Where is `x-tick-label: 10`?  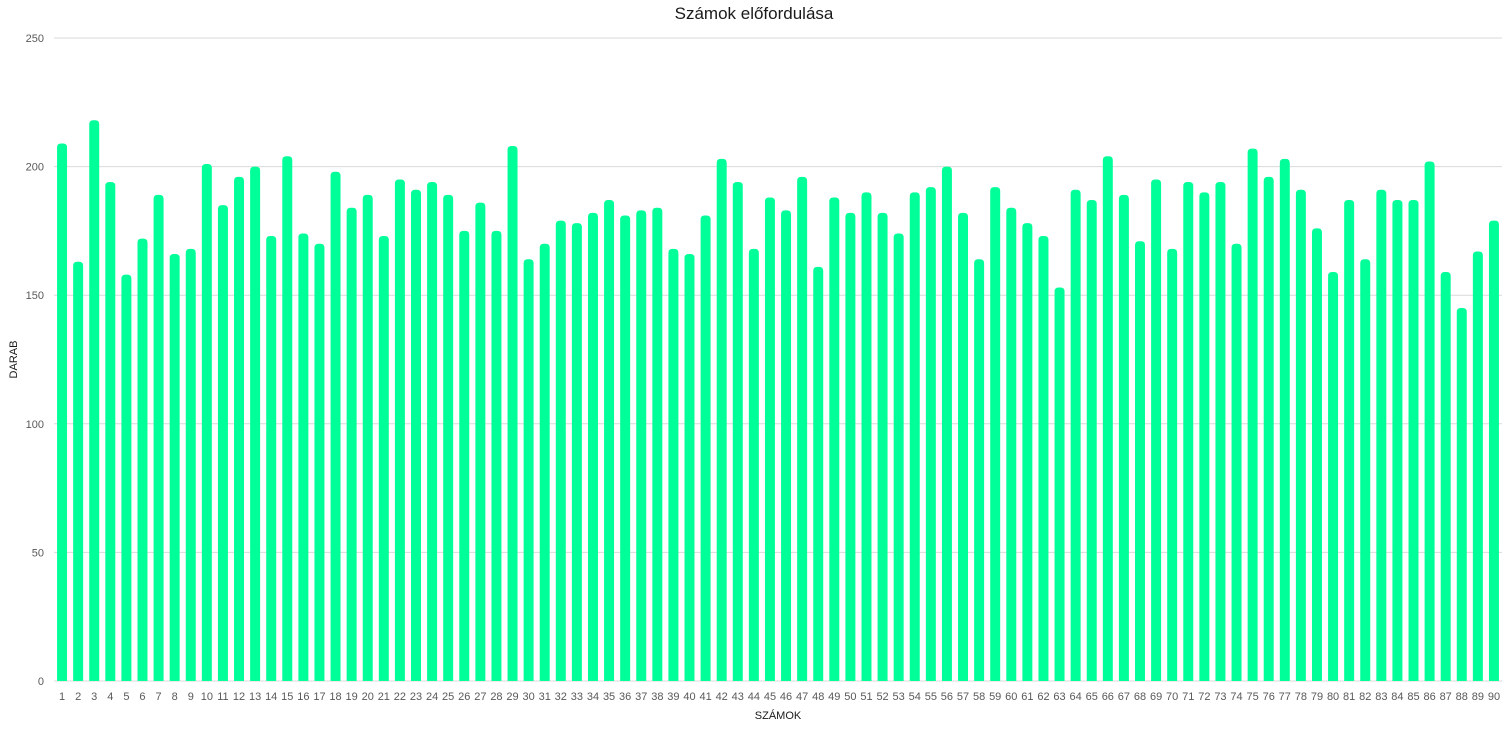 x-tick-label: 10 is located at coordinates (207, 697).